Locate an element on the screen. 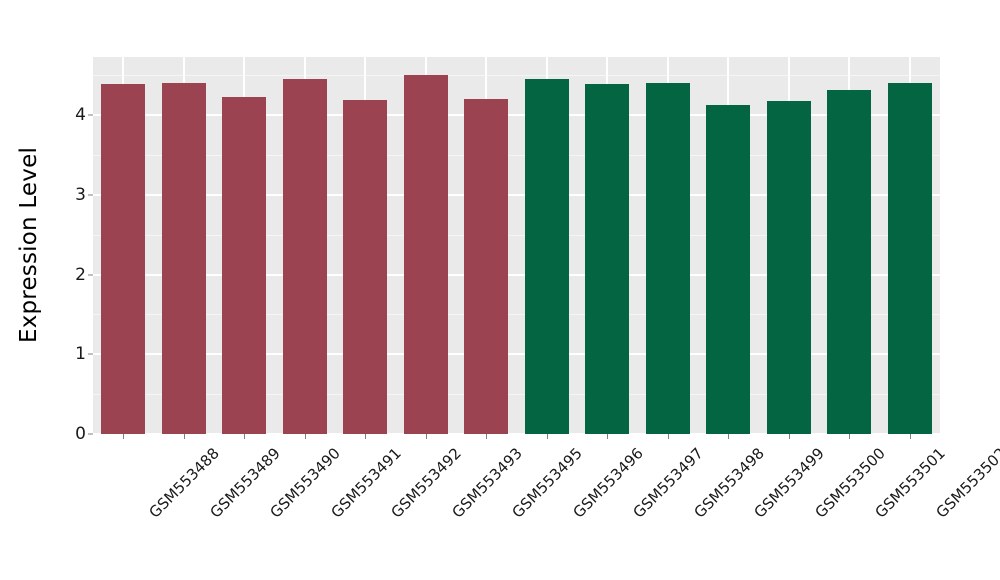 Image resolution: width=1000 pixels, height=580 pixels. y-axis-tick-label: 2 is located at coordinates (80, 274).